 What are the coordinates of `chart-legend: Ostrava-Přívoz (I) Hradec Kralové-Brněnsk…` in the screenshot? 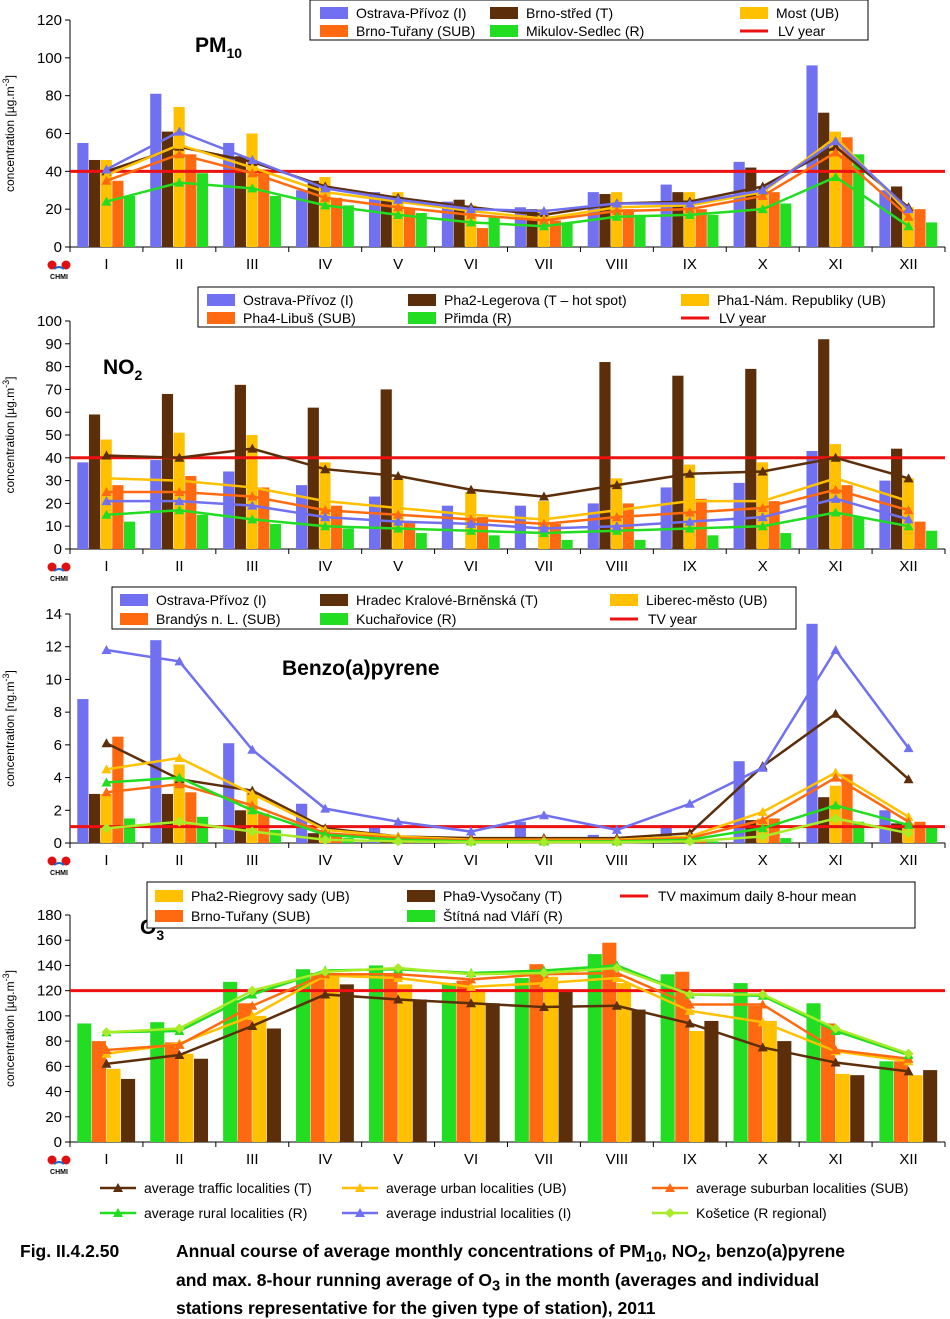 It's located at (454, 608).